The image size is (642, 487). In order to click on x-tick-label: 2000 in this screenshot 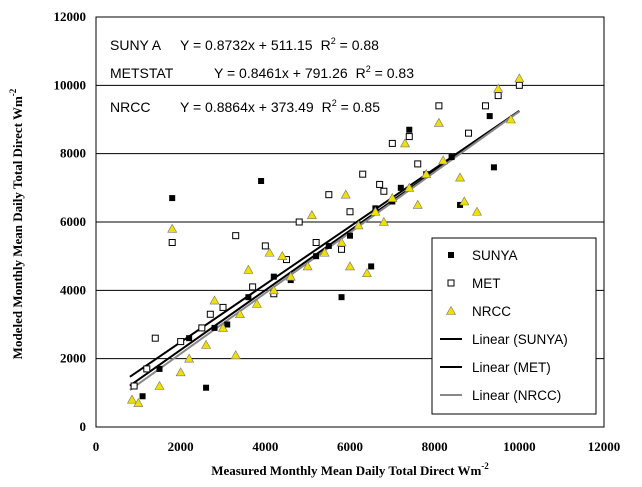, I will do `click(181, 446)`.